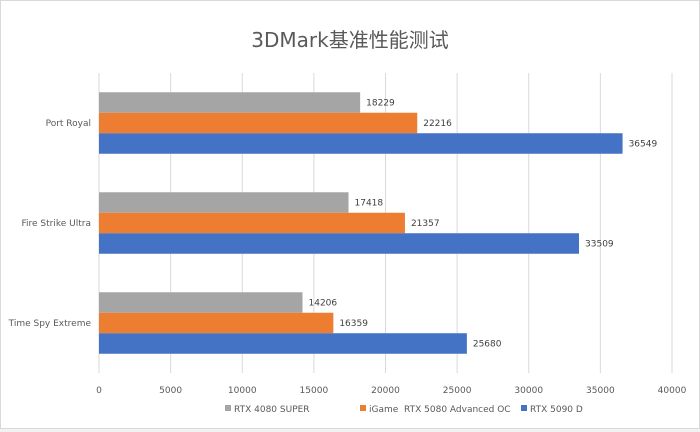  What do you see at coordinates (385, 391) in the screenshot?
I see `x-tick-label: 20000` at bounding box center [385, 391].